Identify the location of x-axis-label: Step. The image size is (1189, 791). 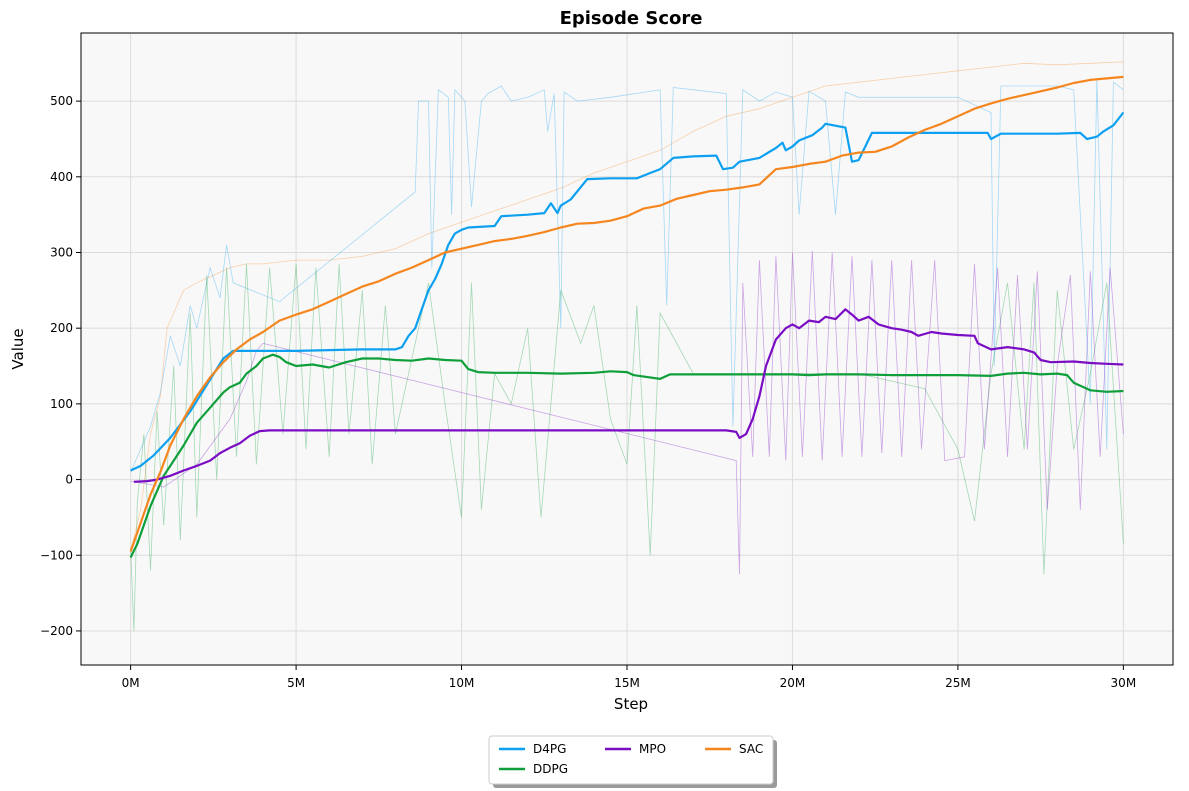
(631, 704).